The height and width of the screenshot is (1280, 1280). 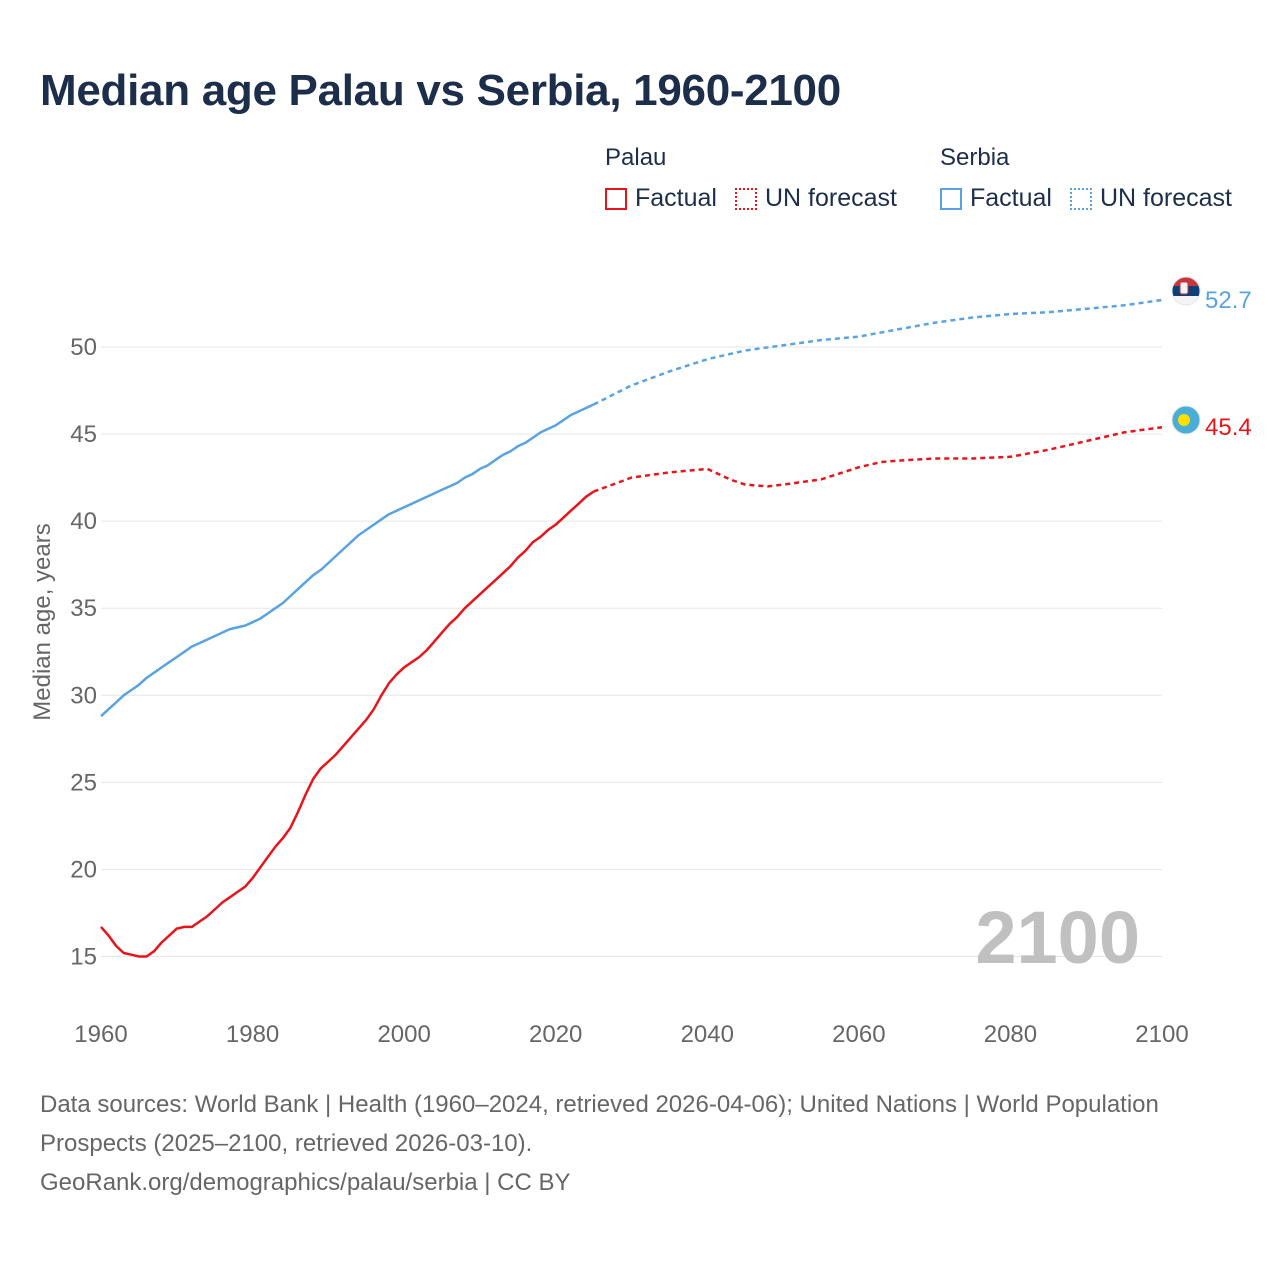 What do you see at coordinates (951, 198) in the screenshot?
I see `serbia-factual-swatch` at bounding box center [951, 198].